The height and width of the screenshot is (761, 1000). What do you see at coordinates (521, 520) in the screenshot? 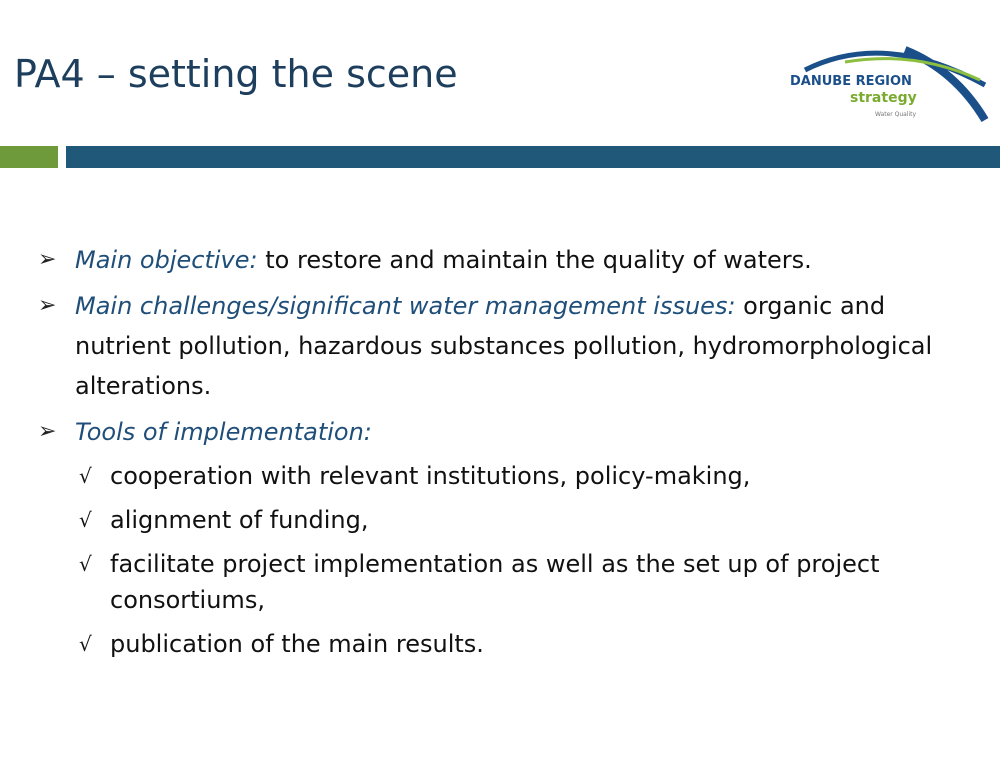
I see `sub-bullet: alignment of funding,` at bounding box center [521, 520].